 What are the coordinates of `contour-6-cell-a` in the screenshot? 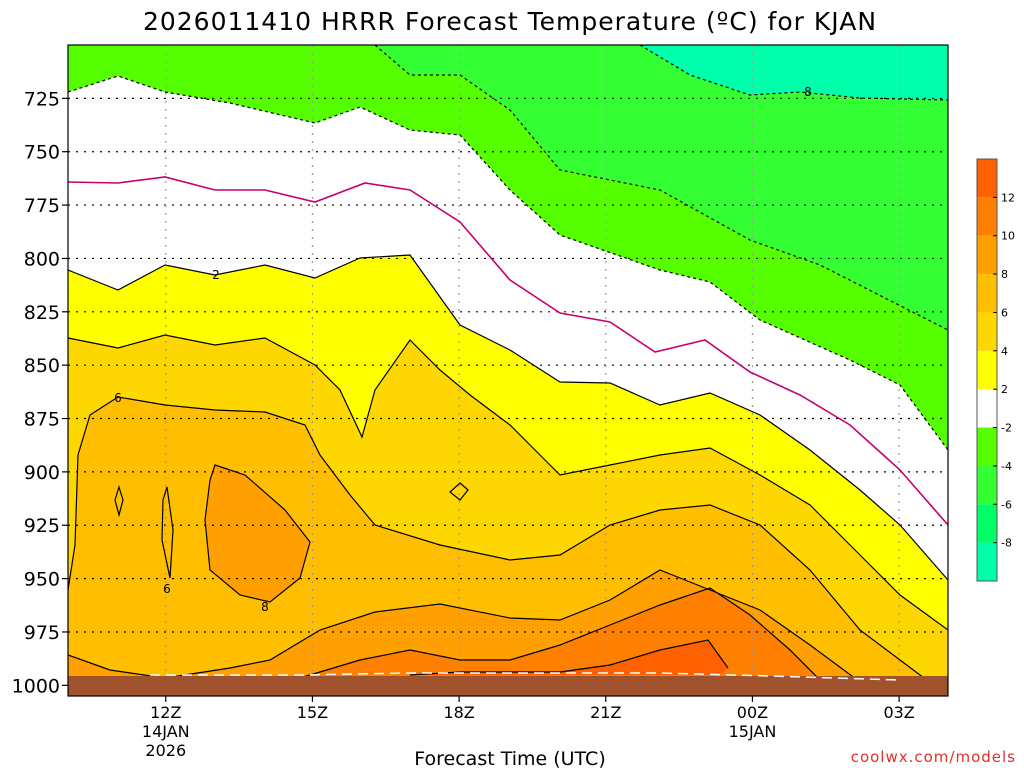 It's located at (119, 501).